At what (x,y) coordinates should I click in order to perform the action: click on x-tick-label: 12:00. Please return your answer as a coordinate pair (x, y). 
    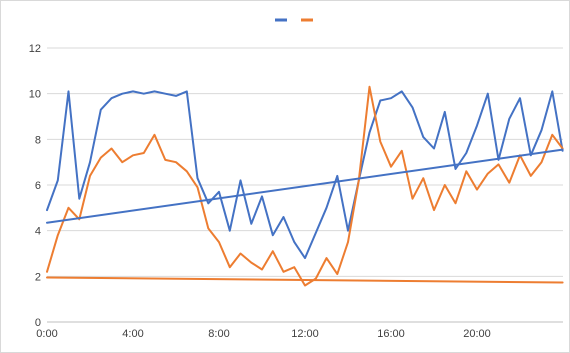
    Looking at the image, I should click on (305, 334).